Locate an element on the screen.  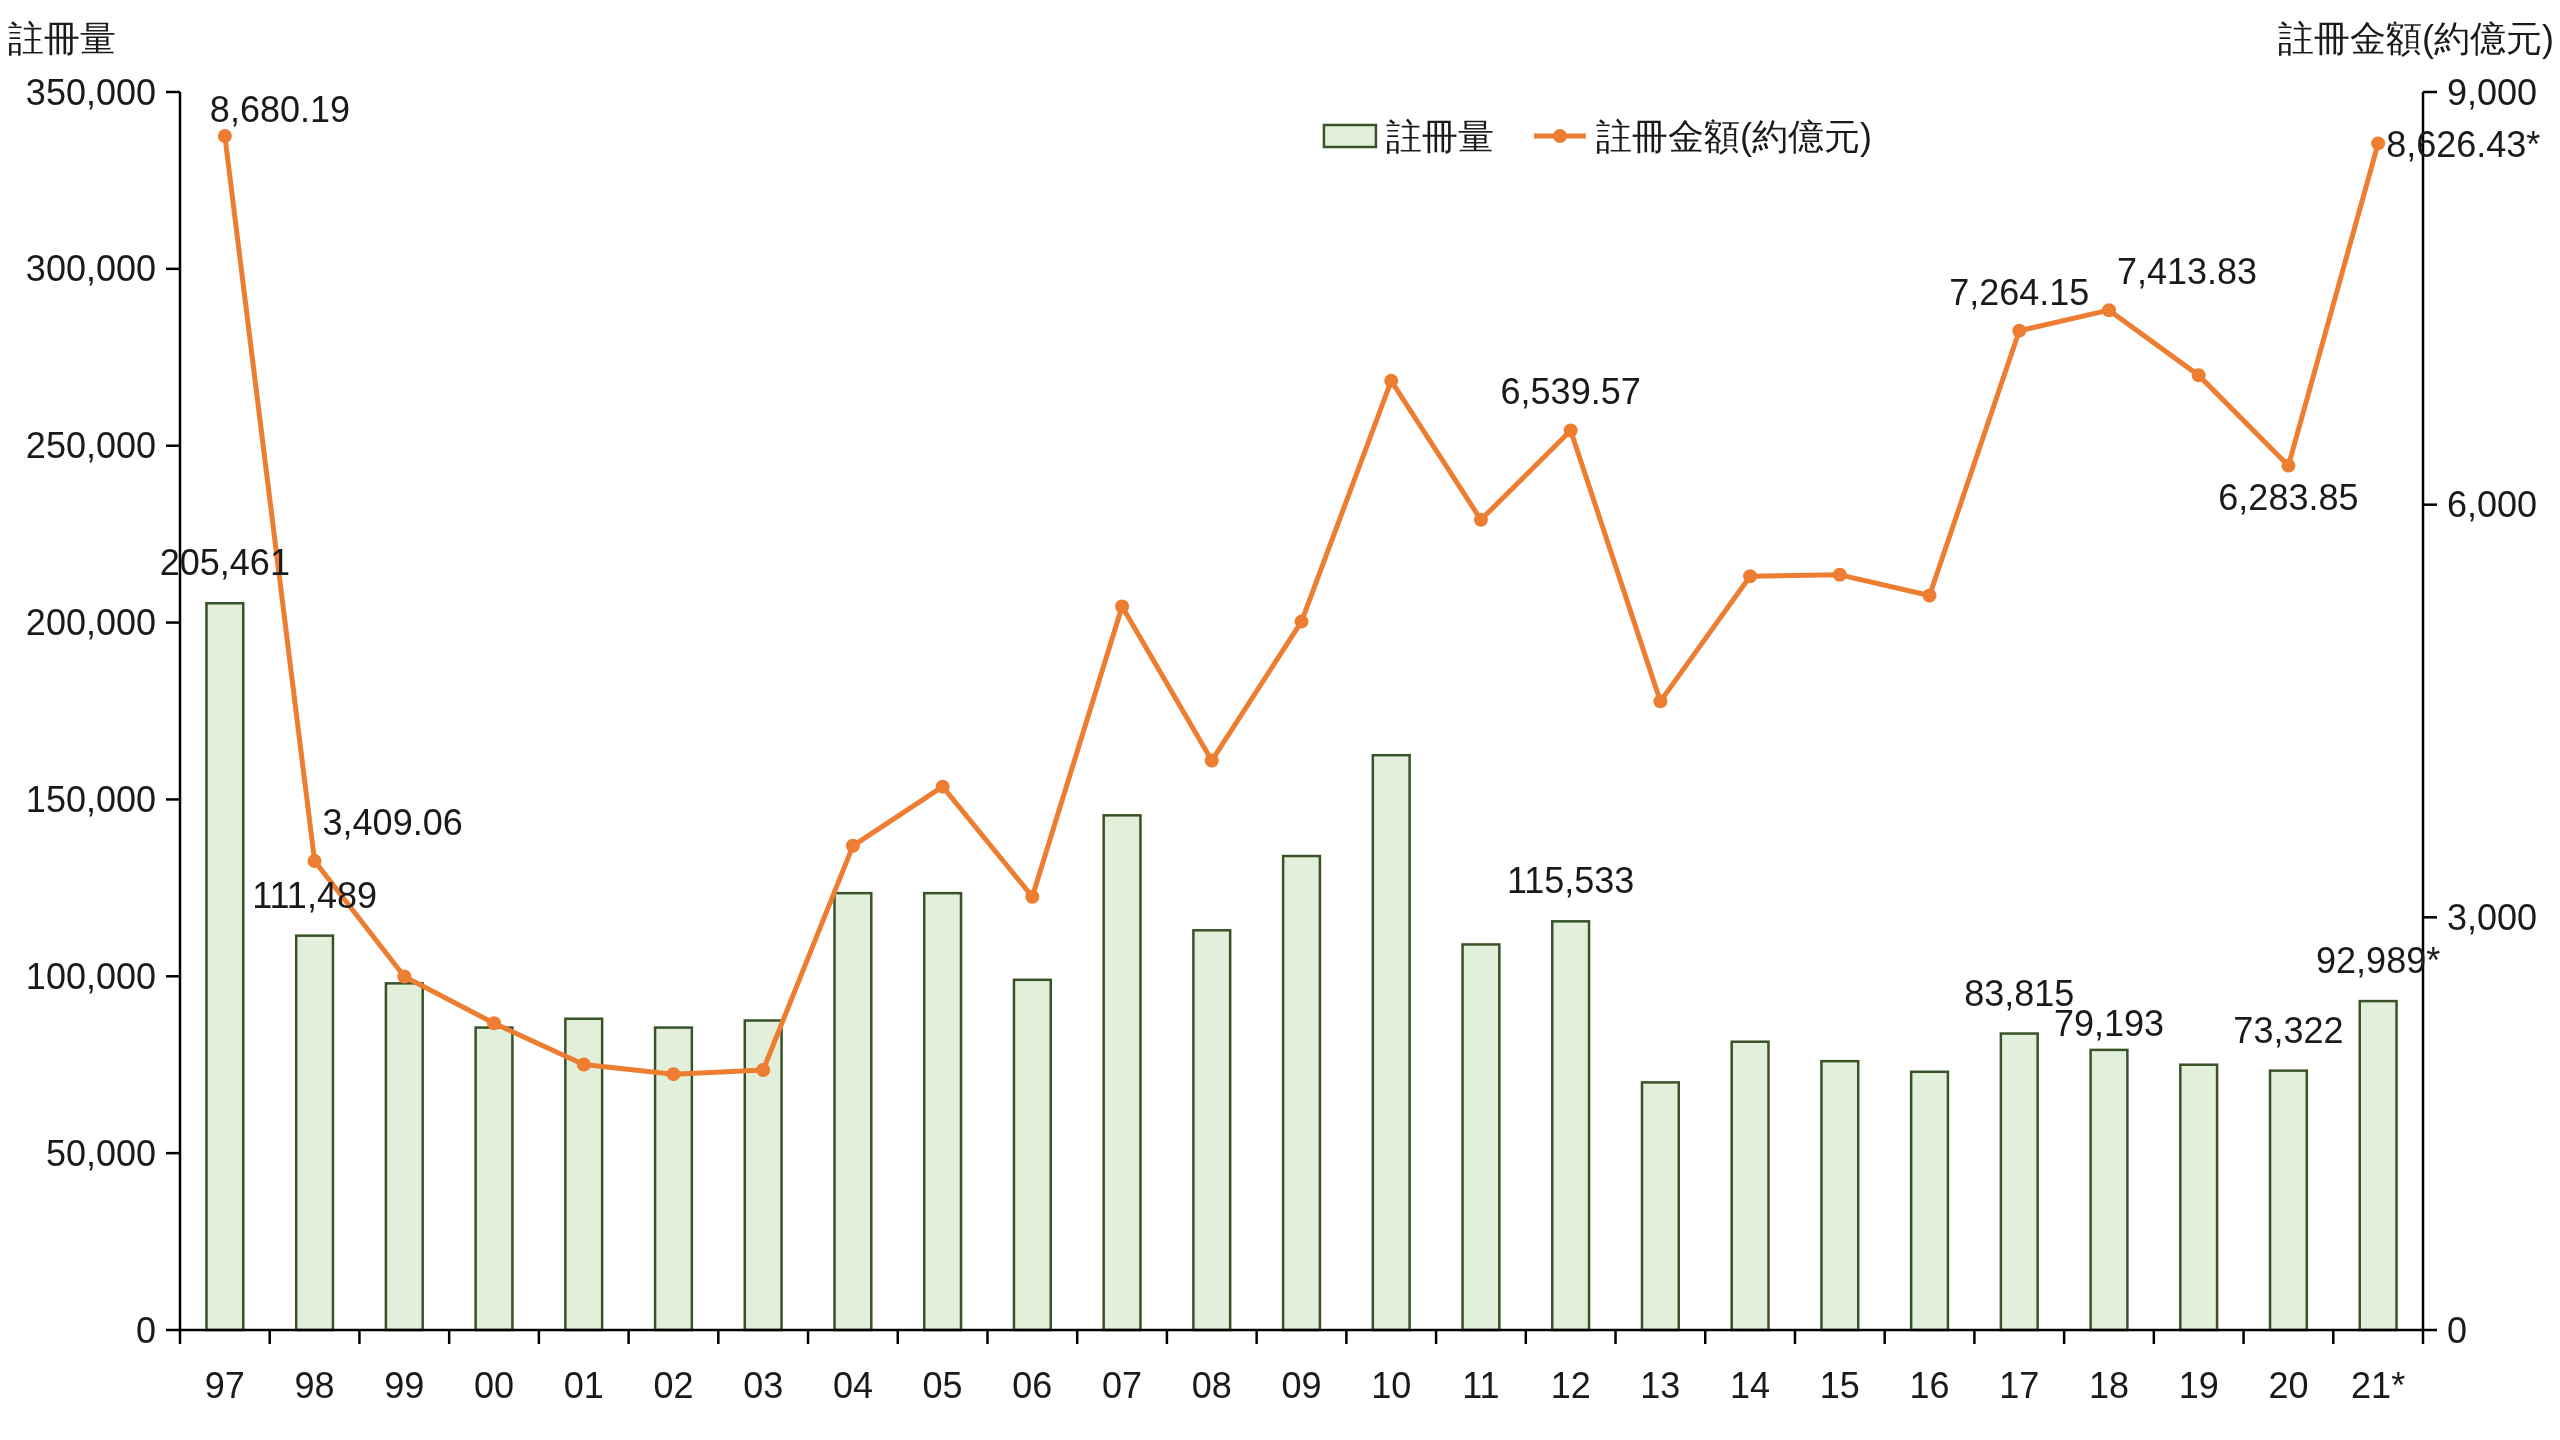
x-tick-label: 98 is located at coordinates (314, 1385).